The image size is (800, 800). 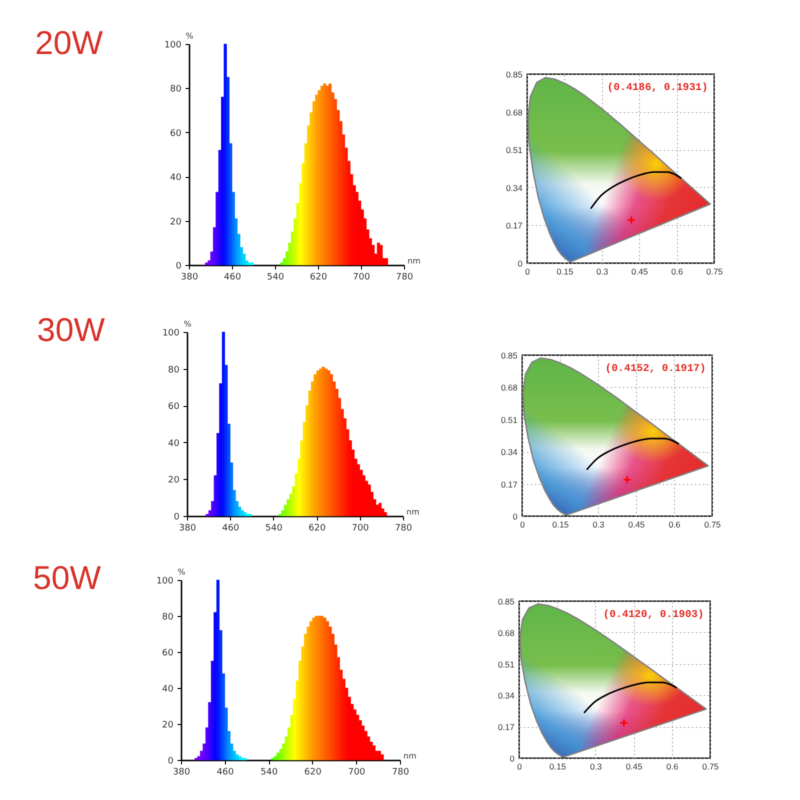 What do you see at coordinates (67, 577) in the screenshot?
I see `chart-title: 50W` at bounding box center [67, 577].